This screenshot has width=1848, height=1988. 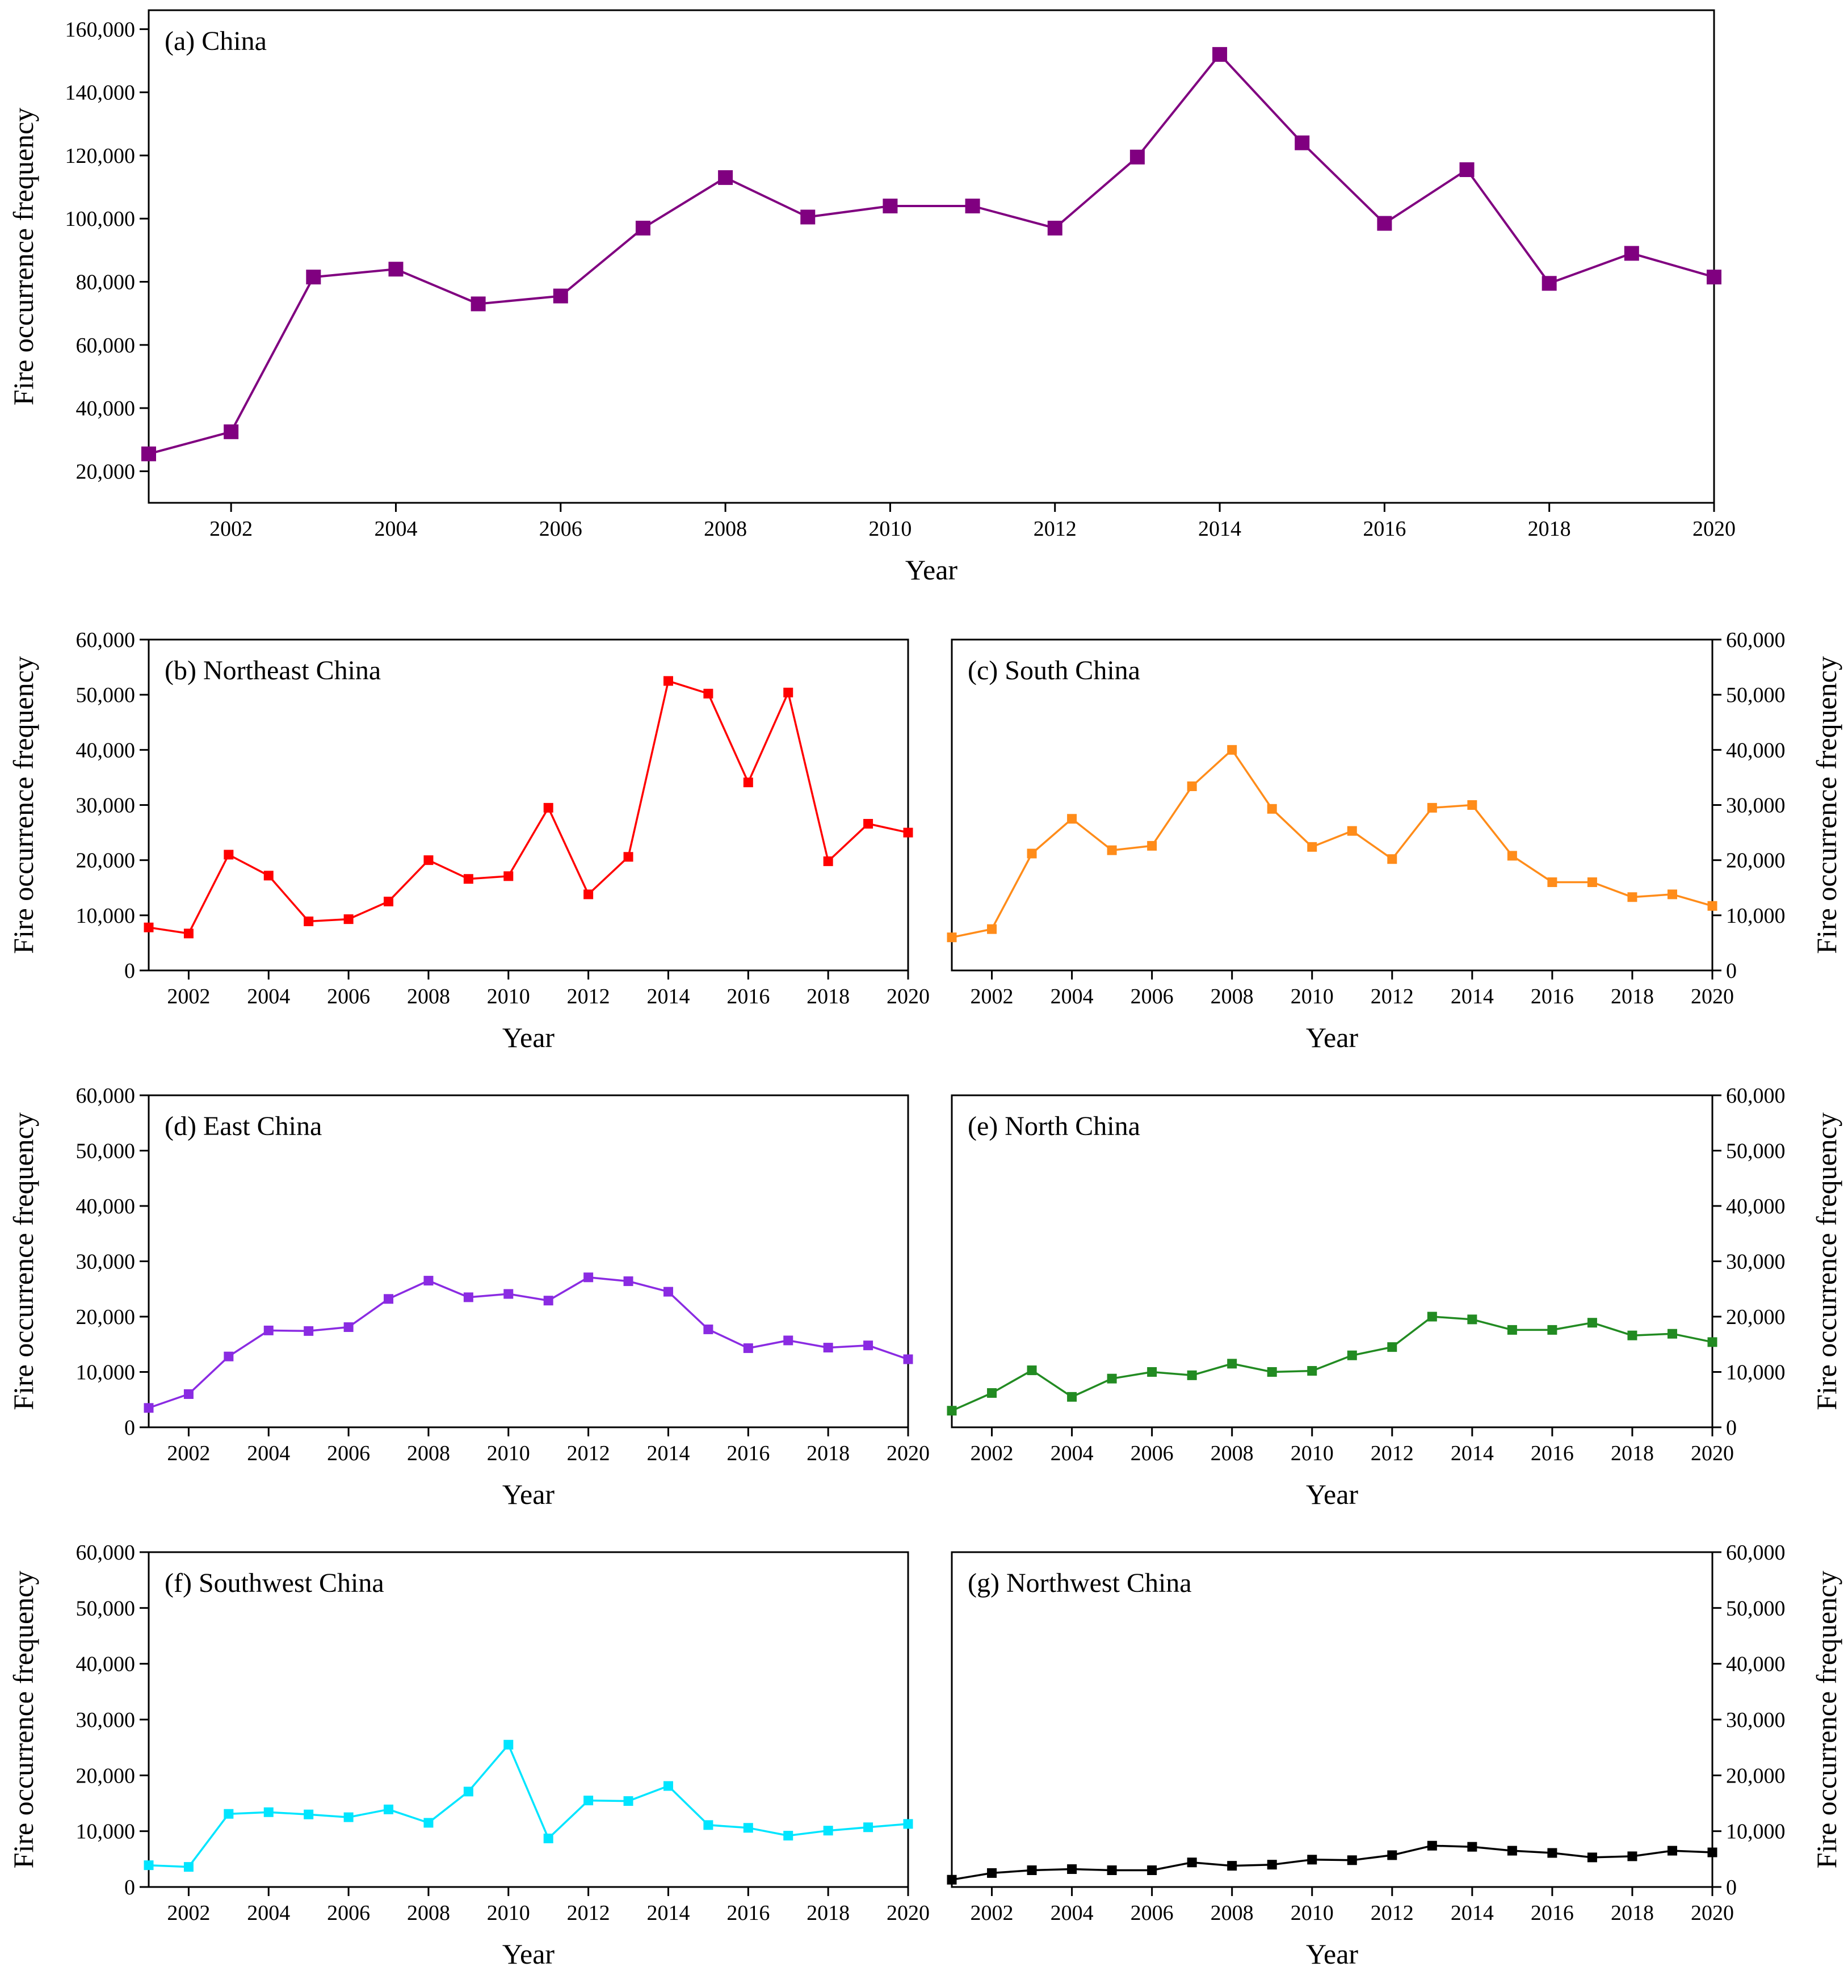 What do you see at coordinates (216, 41) in the screenshot?
I see `panel-title: (a) China` at bounding box center [216, 41].